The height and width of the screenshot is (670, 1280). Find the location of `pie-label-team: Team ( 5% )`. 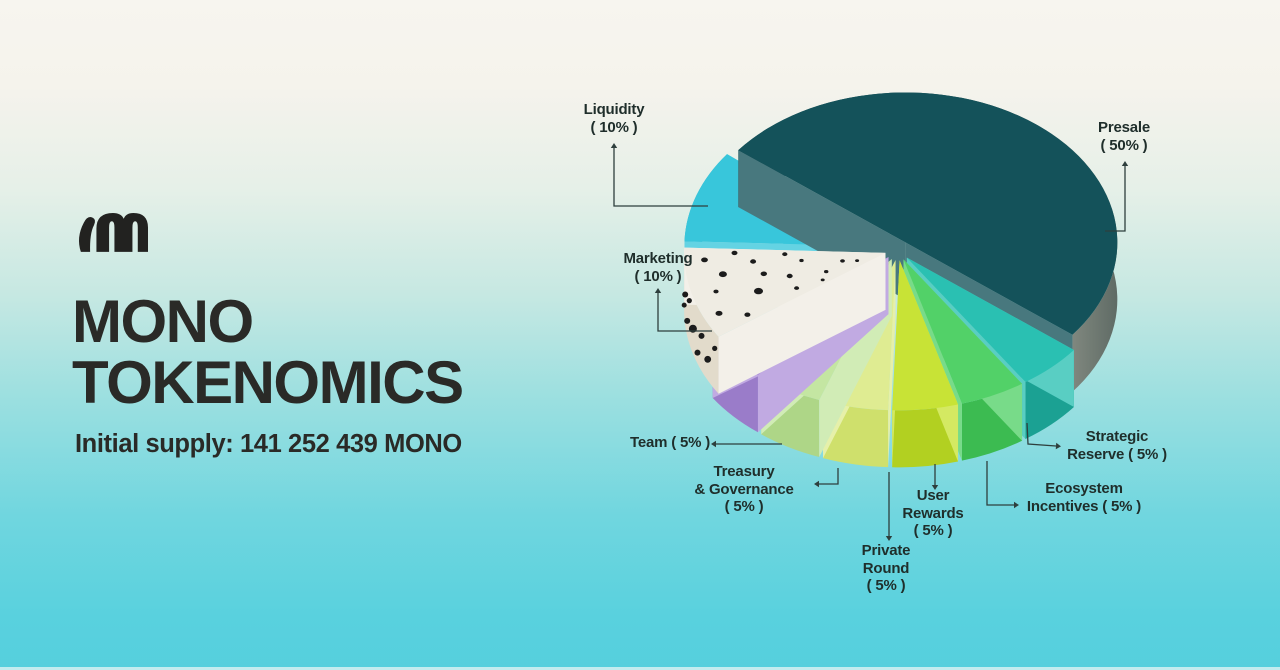

pie-label-team: Team ( 5% ) is located at coordinates (670, 443).